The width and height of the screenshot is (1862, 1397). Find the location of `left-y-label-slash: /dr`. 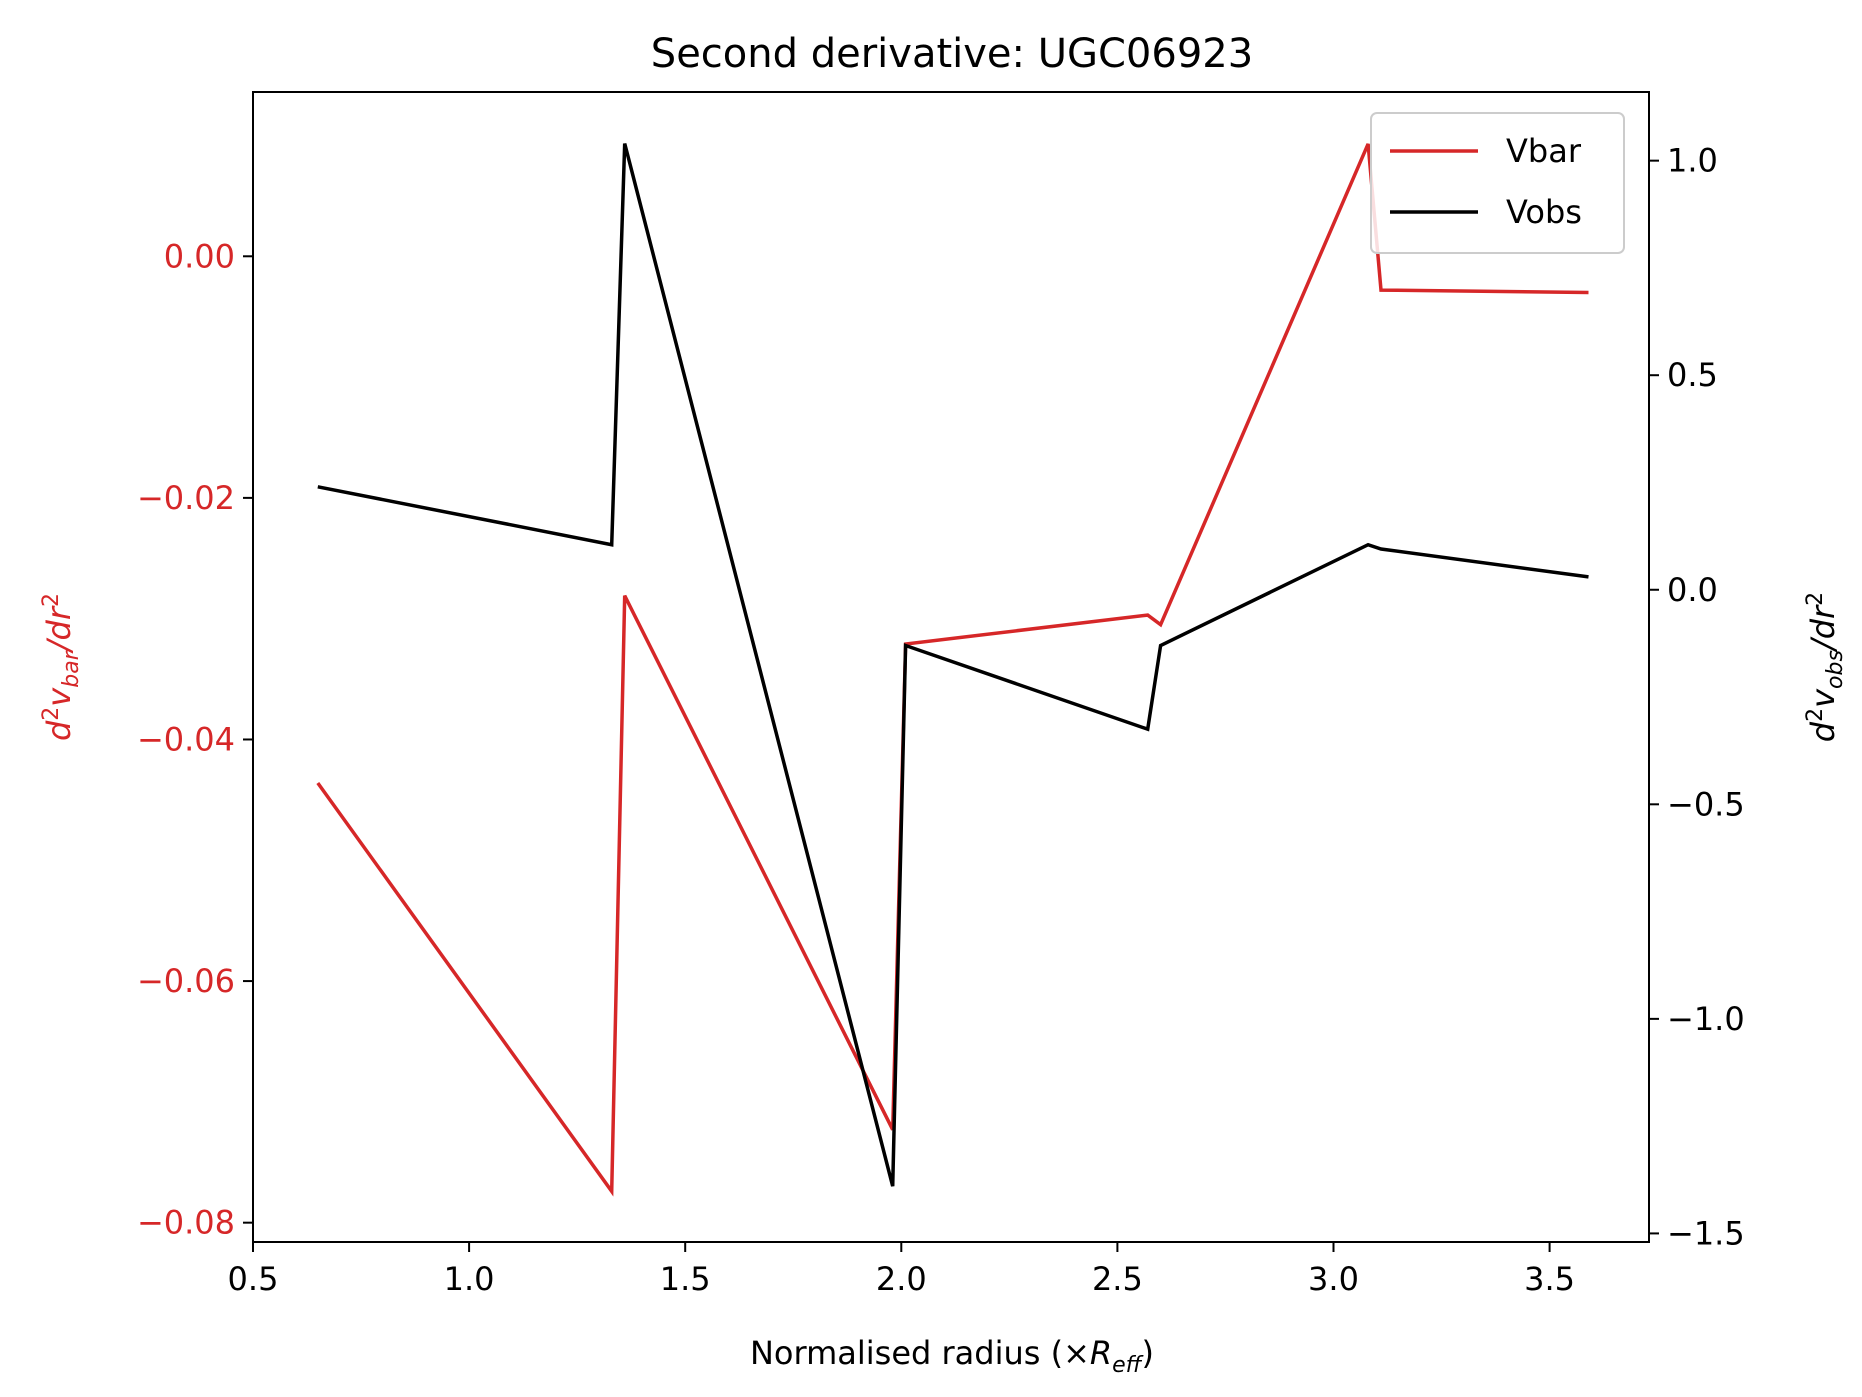

left-y-label-slash: /dr is located at coordinates (59, 629).